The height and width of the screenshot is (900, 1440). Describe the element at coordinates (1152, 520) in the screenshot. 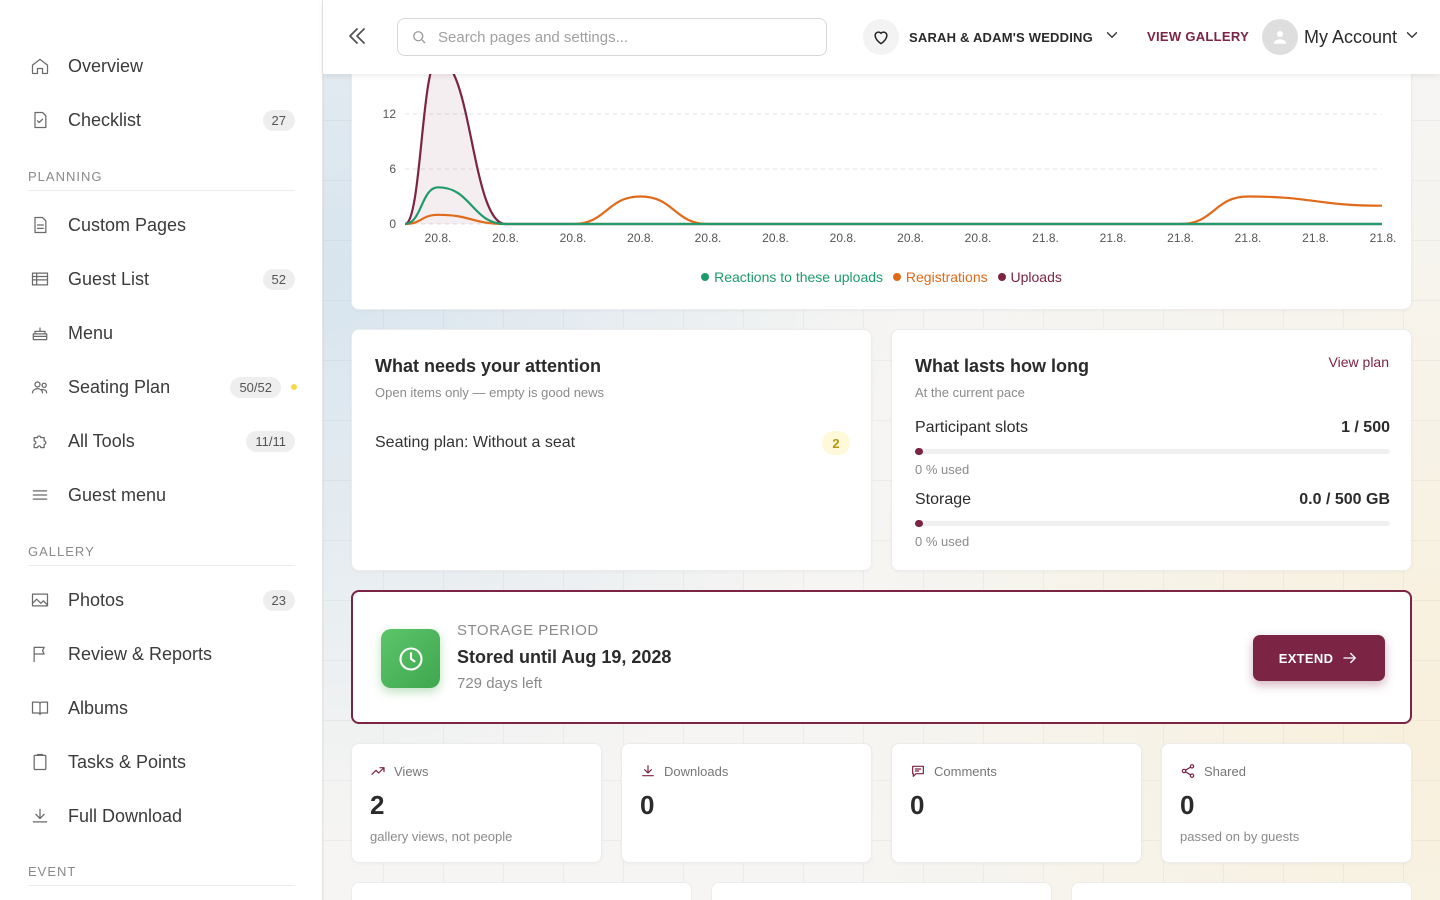

I see `storage-metric: Storage 0.0 / 500 GB 0 % used` at that location.